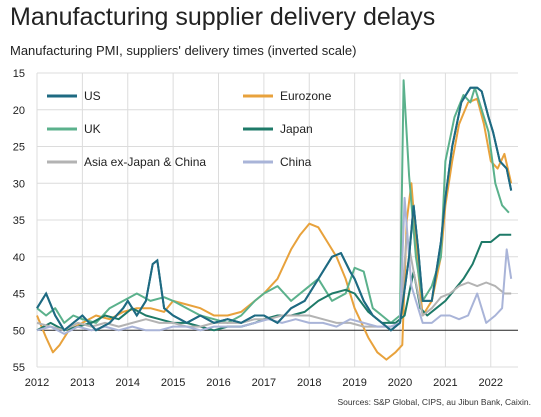 The width and height of the screenshot is (541, 417). What do you see at coordinates (223, 17) in the screenshot?
I see `chart-title: Manufacturing supplier delivery delays` at bounding box center [223, 17].